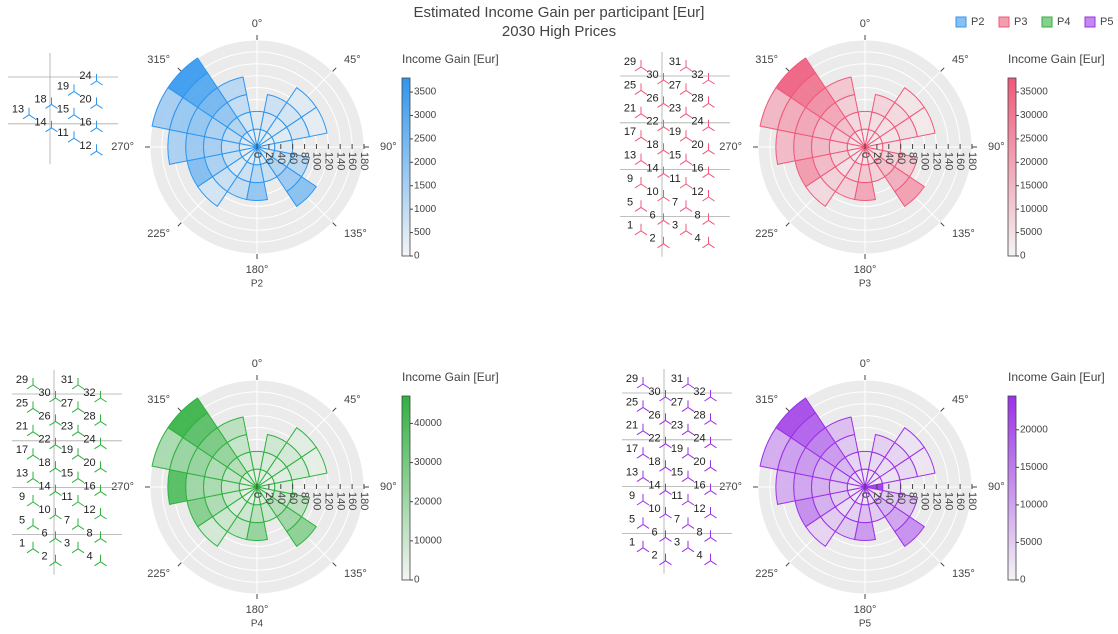 The width and height of the screenshot is (1118, 634). I want to click on turbine-label: 22, so click(44, 440).